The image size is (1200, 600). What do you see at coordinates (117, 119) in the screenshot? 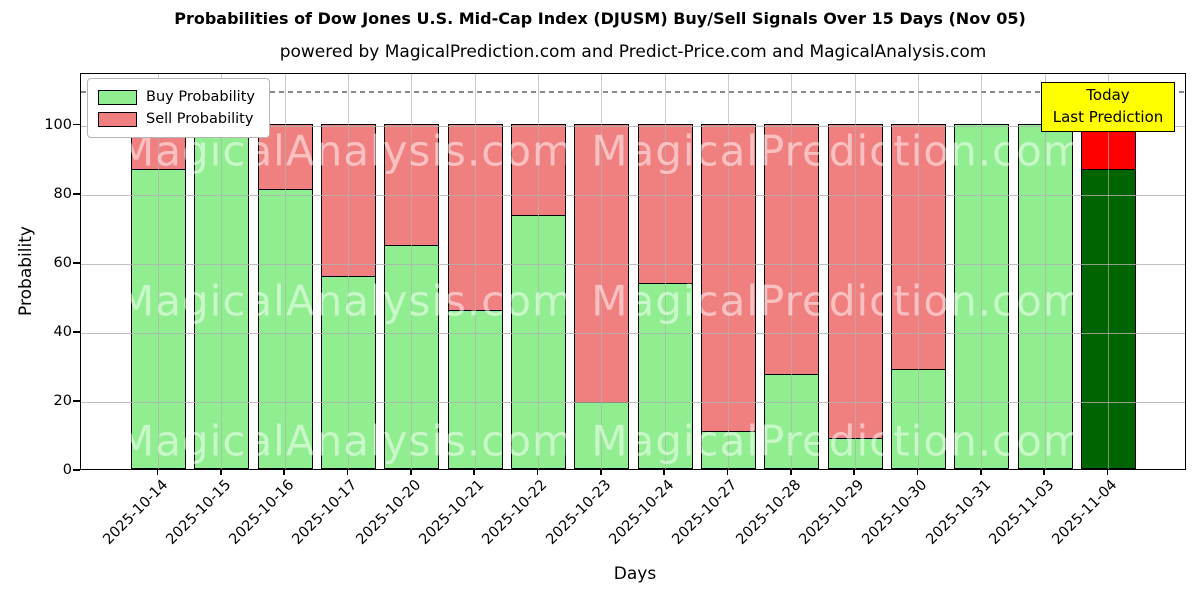
I see `legend-swatch-sell` at bounding box center [117, 119].